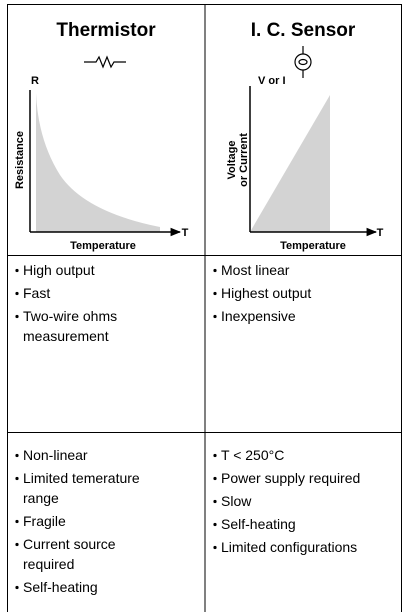 The image size is (408, 612). What do you see at coordinates (98, 162) in the screenshot?
I see `resistance-curve` at bounding box center [98, 162].